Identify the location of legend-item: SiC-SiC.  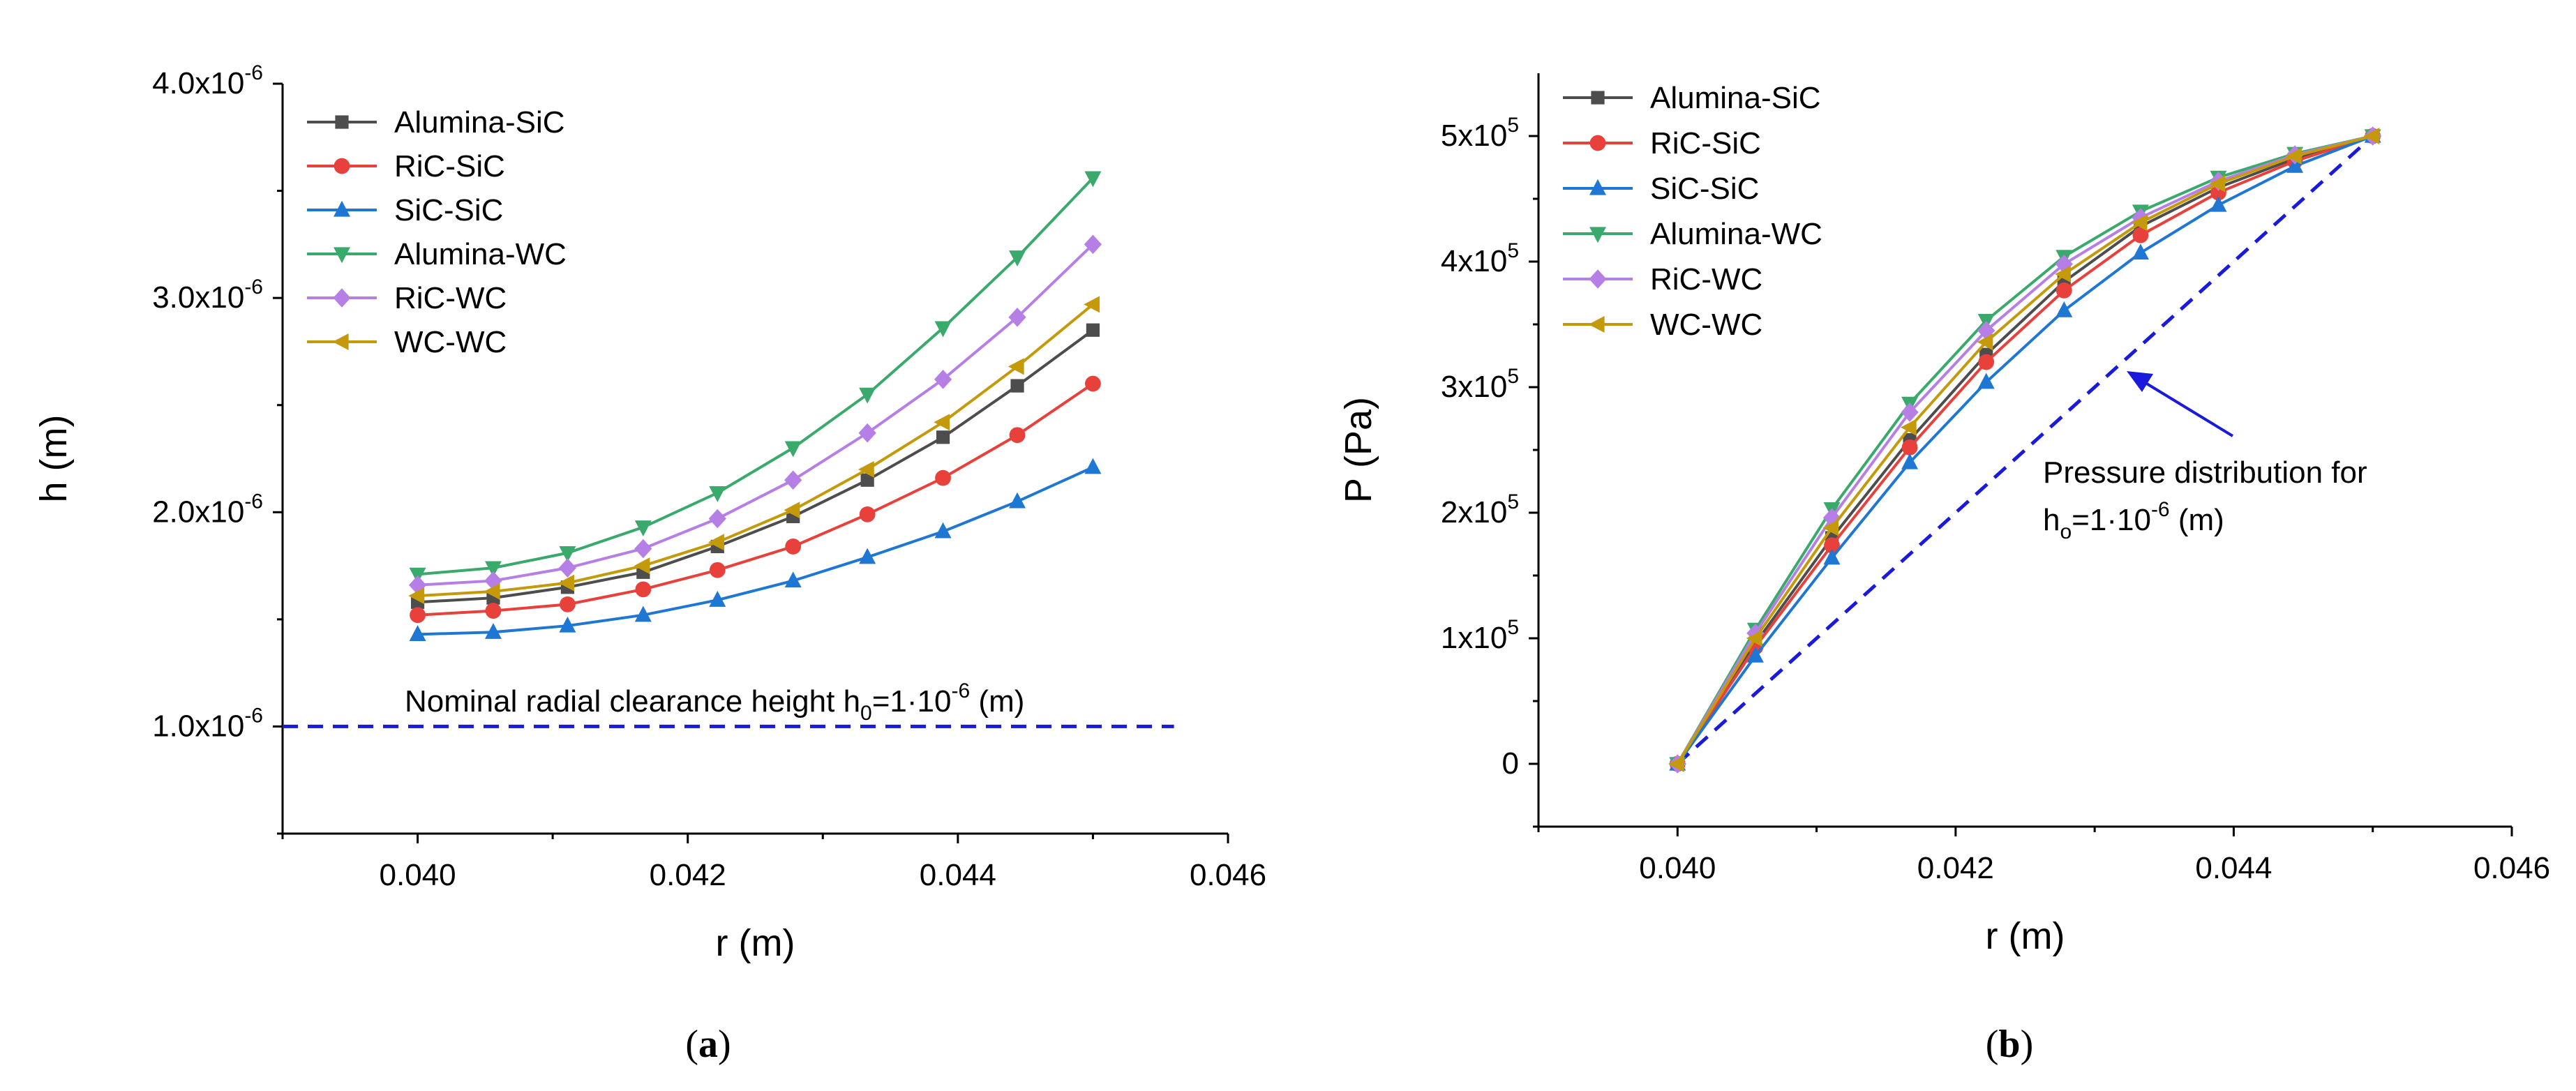
(1661, 189).